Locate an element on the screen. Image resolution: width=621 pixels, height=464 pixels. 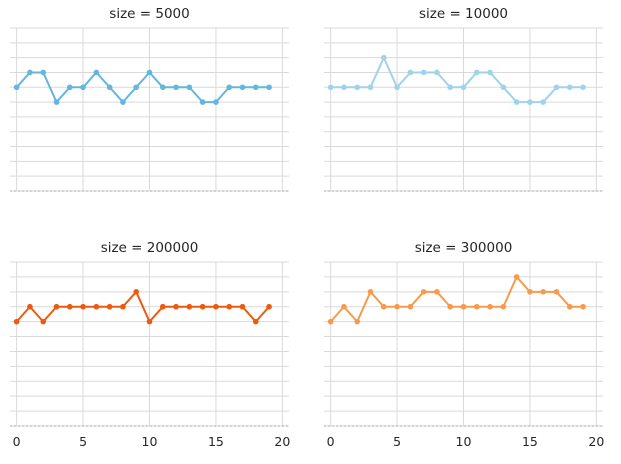
panel-title: size = 300000 is located at coordinates (464, 248).